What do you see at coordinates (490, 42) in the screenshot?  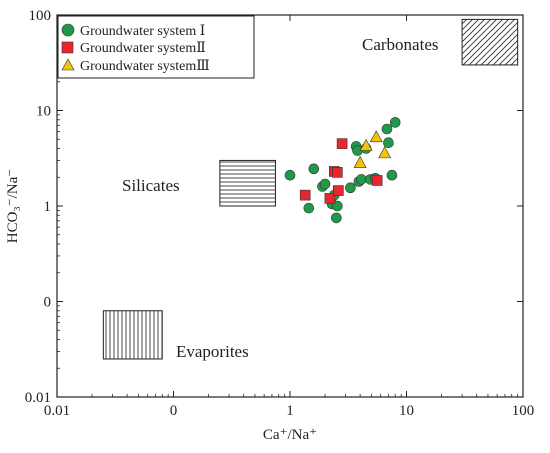 I see `region-box-carbonates` at bounding box center [490, 42].